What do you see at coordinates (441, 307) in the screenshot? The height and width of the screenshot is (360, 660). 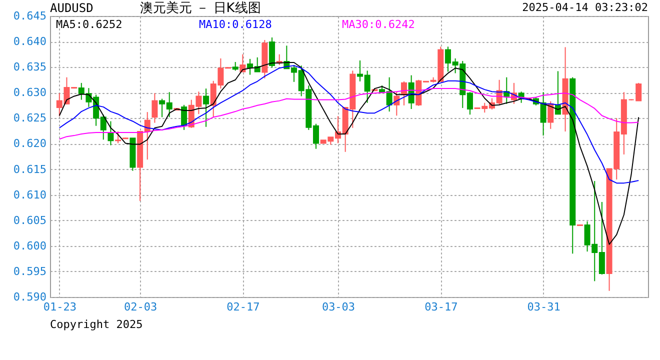 I see `x-tick-label: 03-17` at bounding box center [441, 307].